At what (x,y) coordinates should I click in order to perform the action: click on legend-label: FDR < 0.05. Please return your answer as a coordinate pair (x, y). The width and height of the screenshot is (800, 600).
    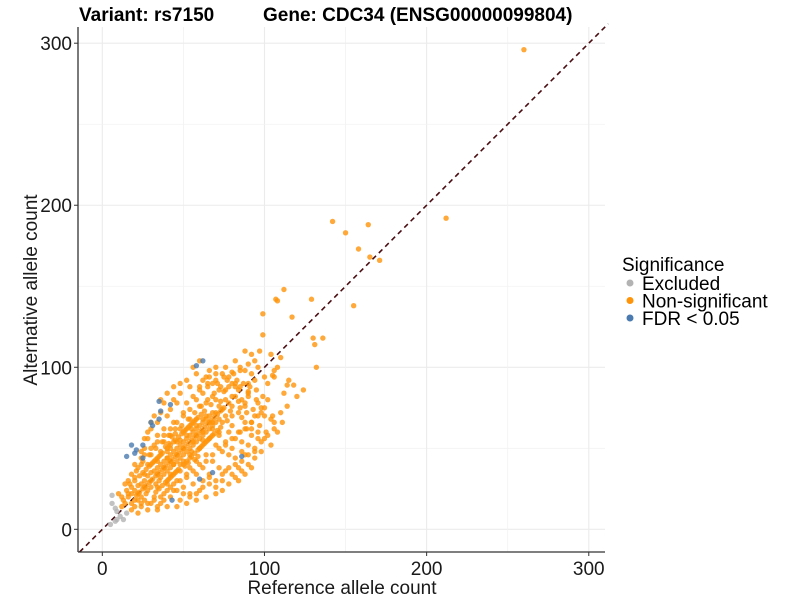
    Looking at the image, I should click on (691, 319).